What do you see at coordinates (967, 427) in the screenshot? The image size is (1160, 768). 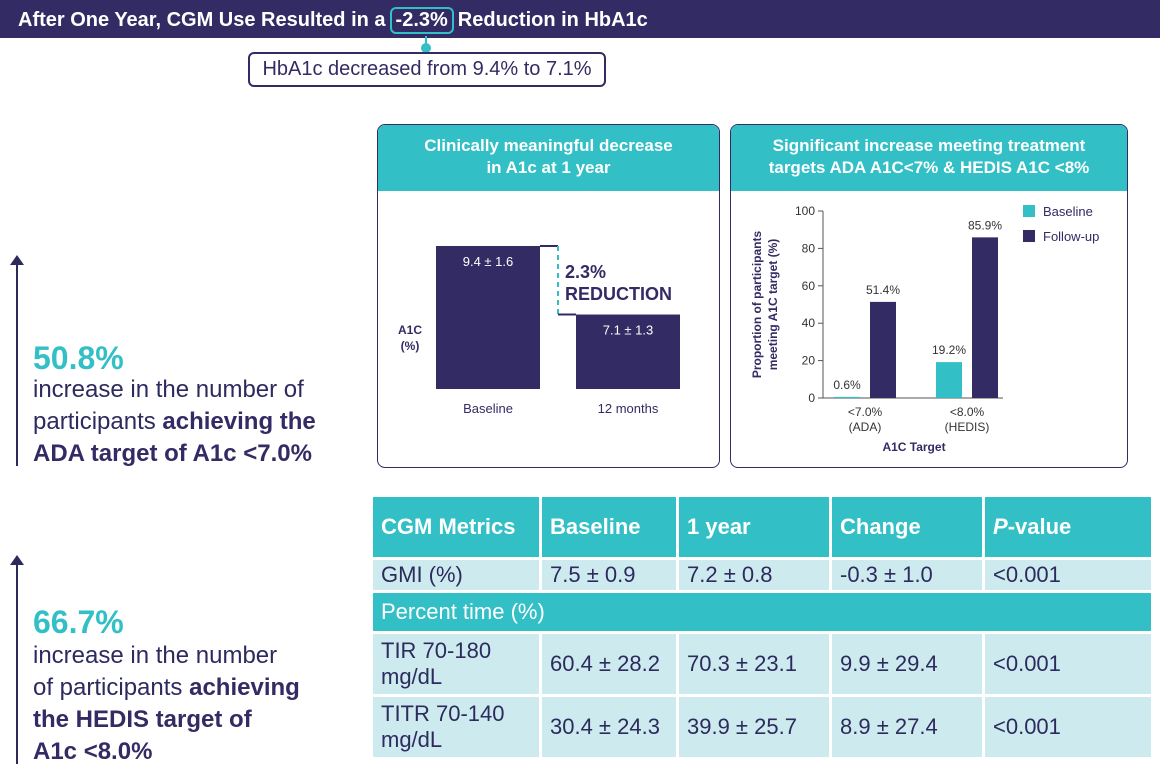 I see `x-tick-sublabel: (HEDIS)` at bounding box center [967, 427].